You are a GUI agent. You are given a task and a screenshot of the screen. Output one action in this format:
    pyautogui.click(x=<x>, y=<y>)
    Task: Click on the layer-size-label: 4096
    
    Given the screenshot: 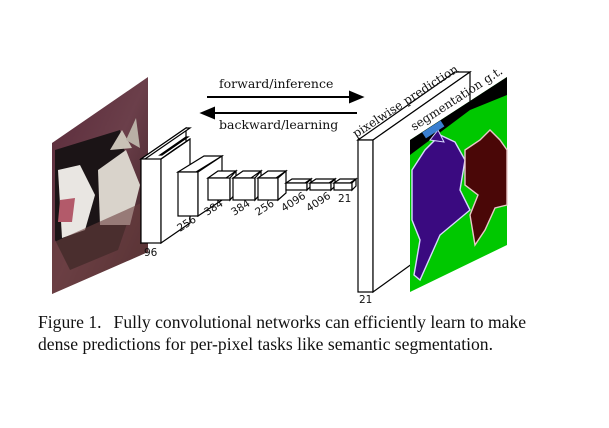 What is the action you would take?
    pyautogui.click(x=318, y=202)
    